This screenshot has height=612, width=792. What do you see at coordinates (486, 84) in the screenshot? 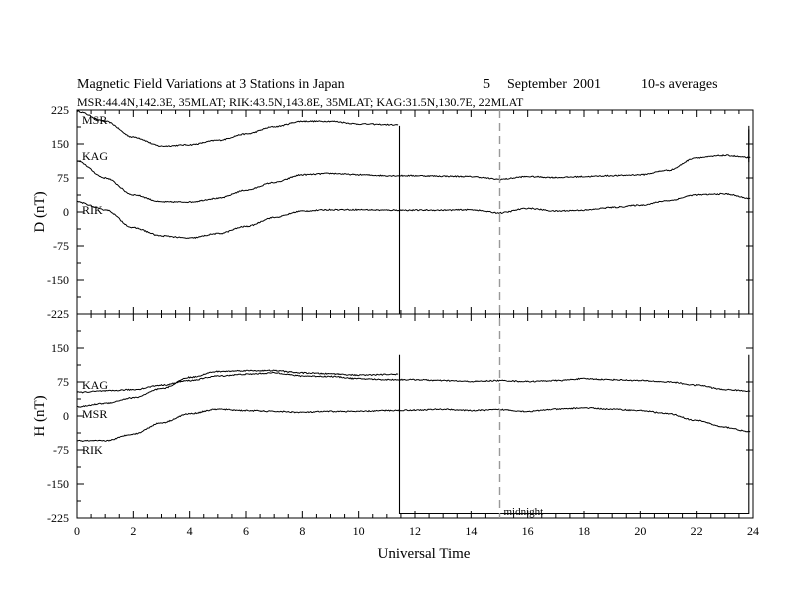
I see `title-day: 5` at bounding box center [486, 84].